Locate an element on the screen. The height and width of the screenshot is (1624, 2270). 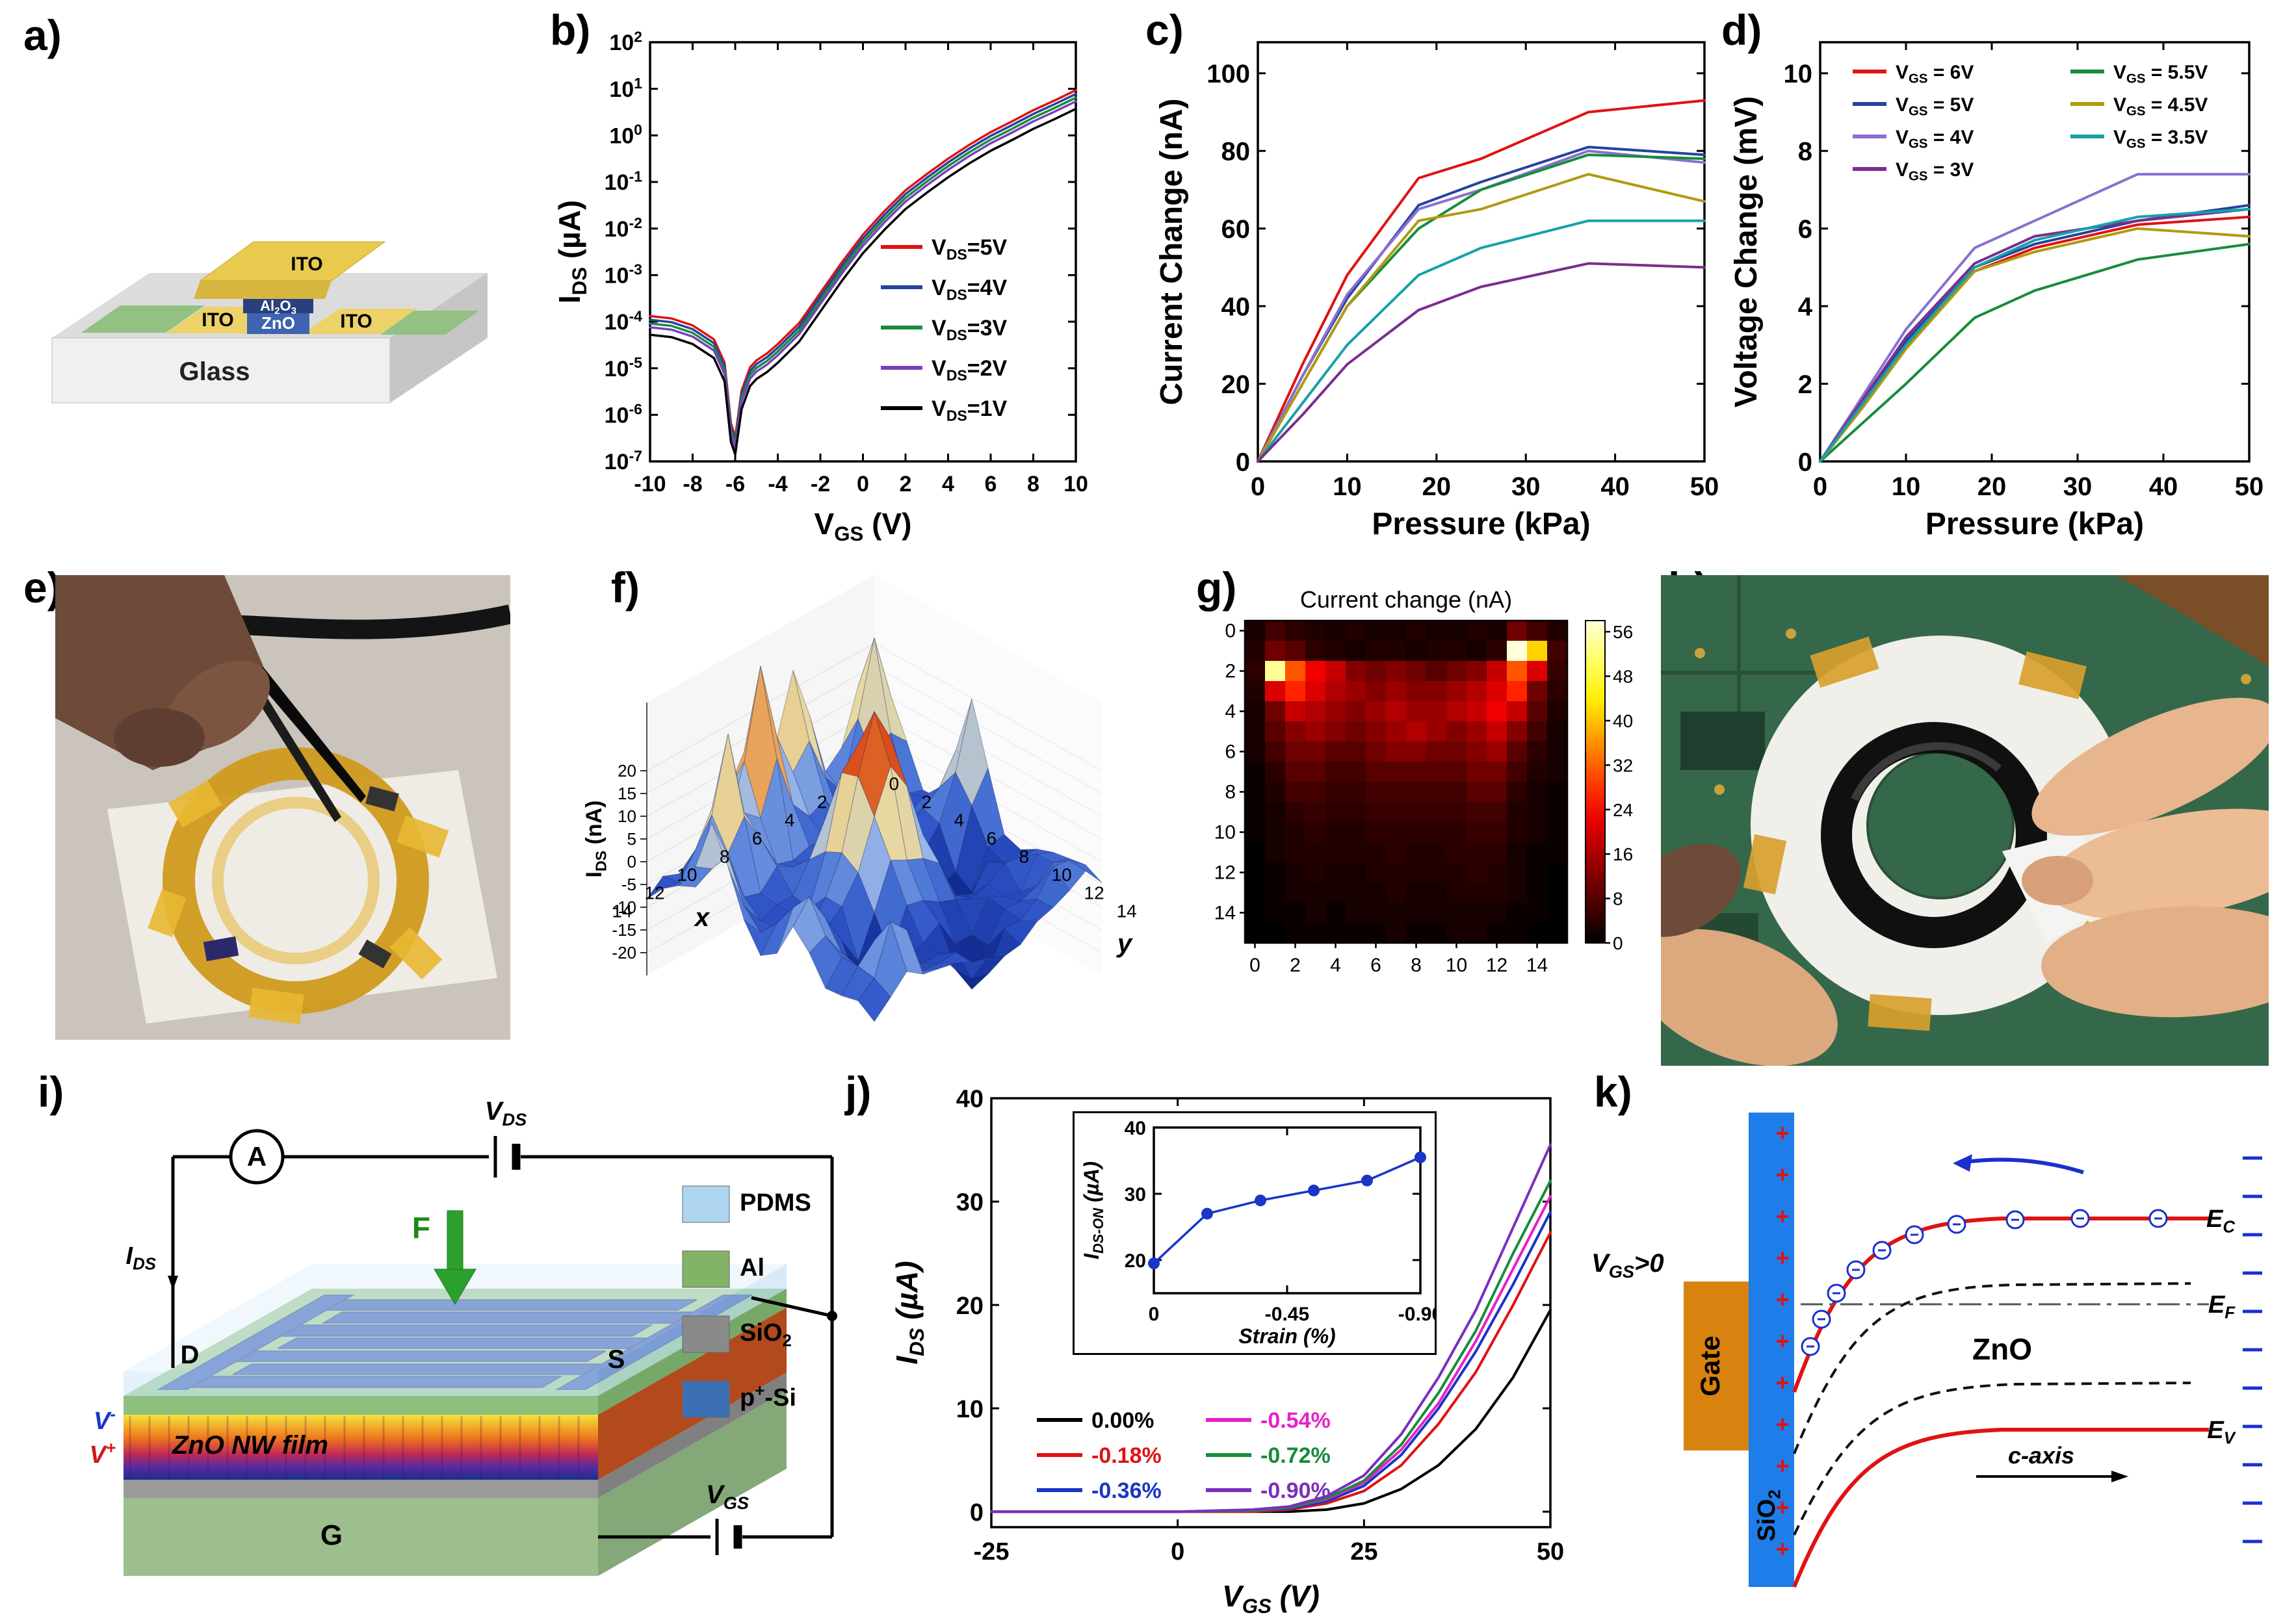
ammeter-icon is located at coordinates (257, 1157).